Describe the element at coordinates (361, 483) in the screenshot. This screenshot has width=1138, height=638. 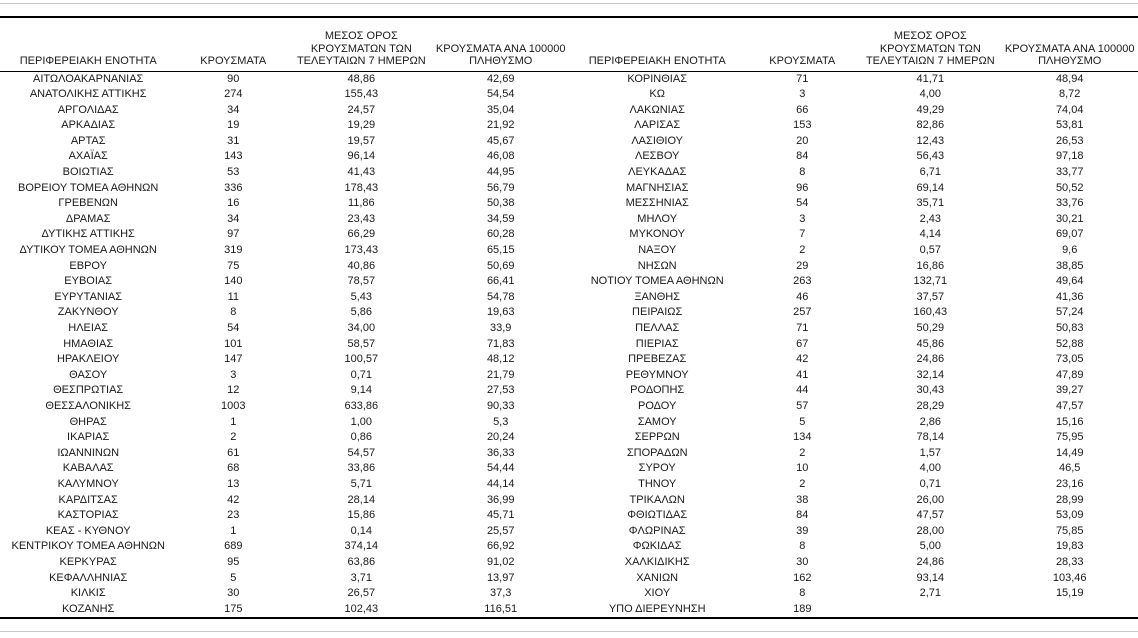
I see `avg-7day-cases-cell: 5,71` at that location.